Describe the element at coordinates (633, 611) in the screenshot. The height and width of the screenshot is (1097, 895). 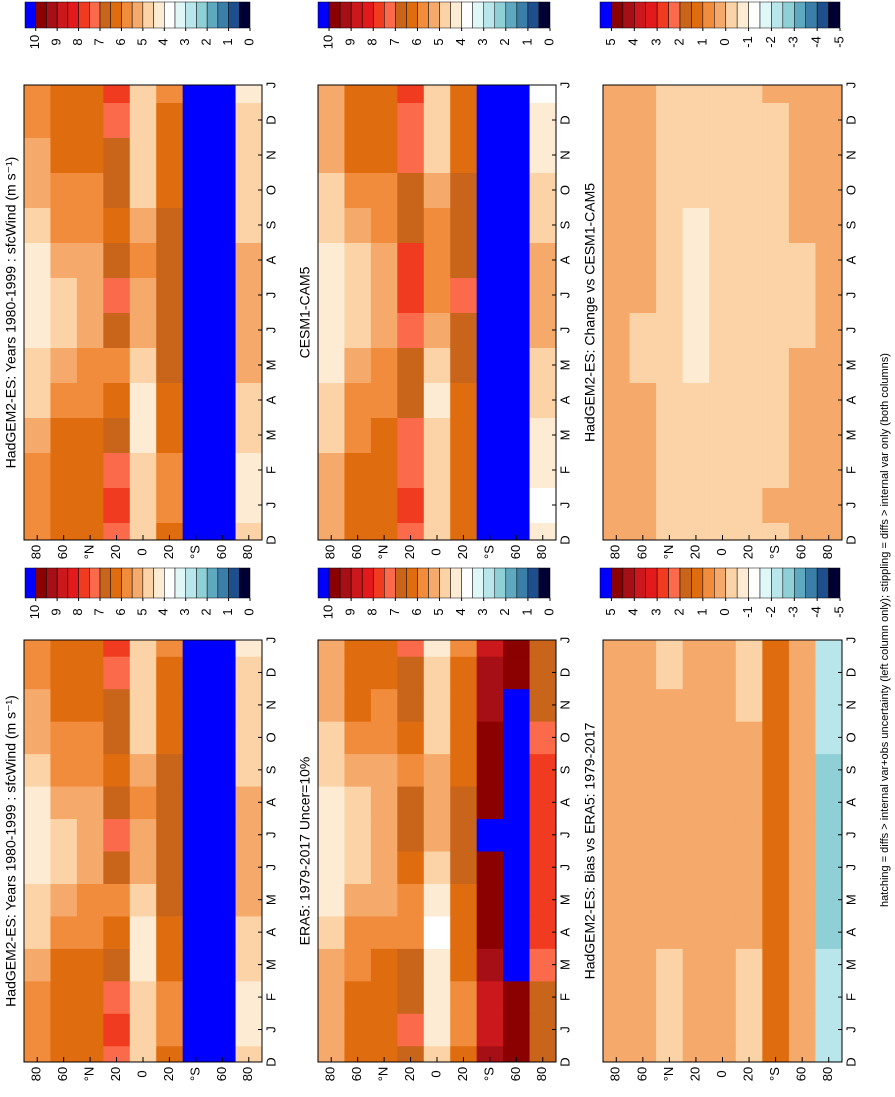
I see `colorbar-label: 4` at that location.